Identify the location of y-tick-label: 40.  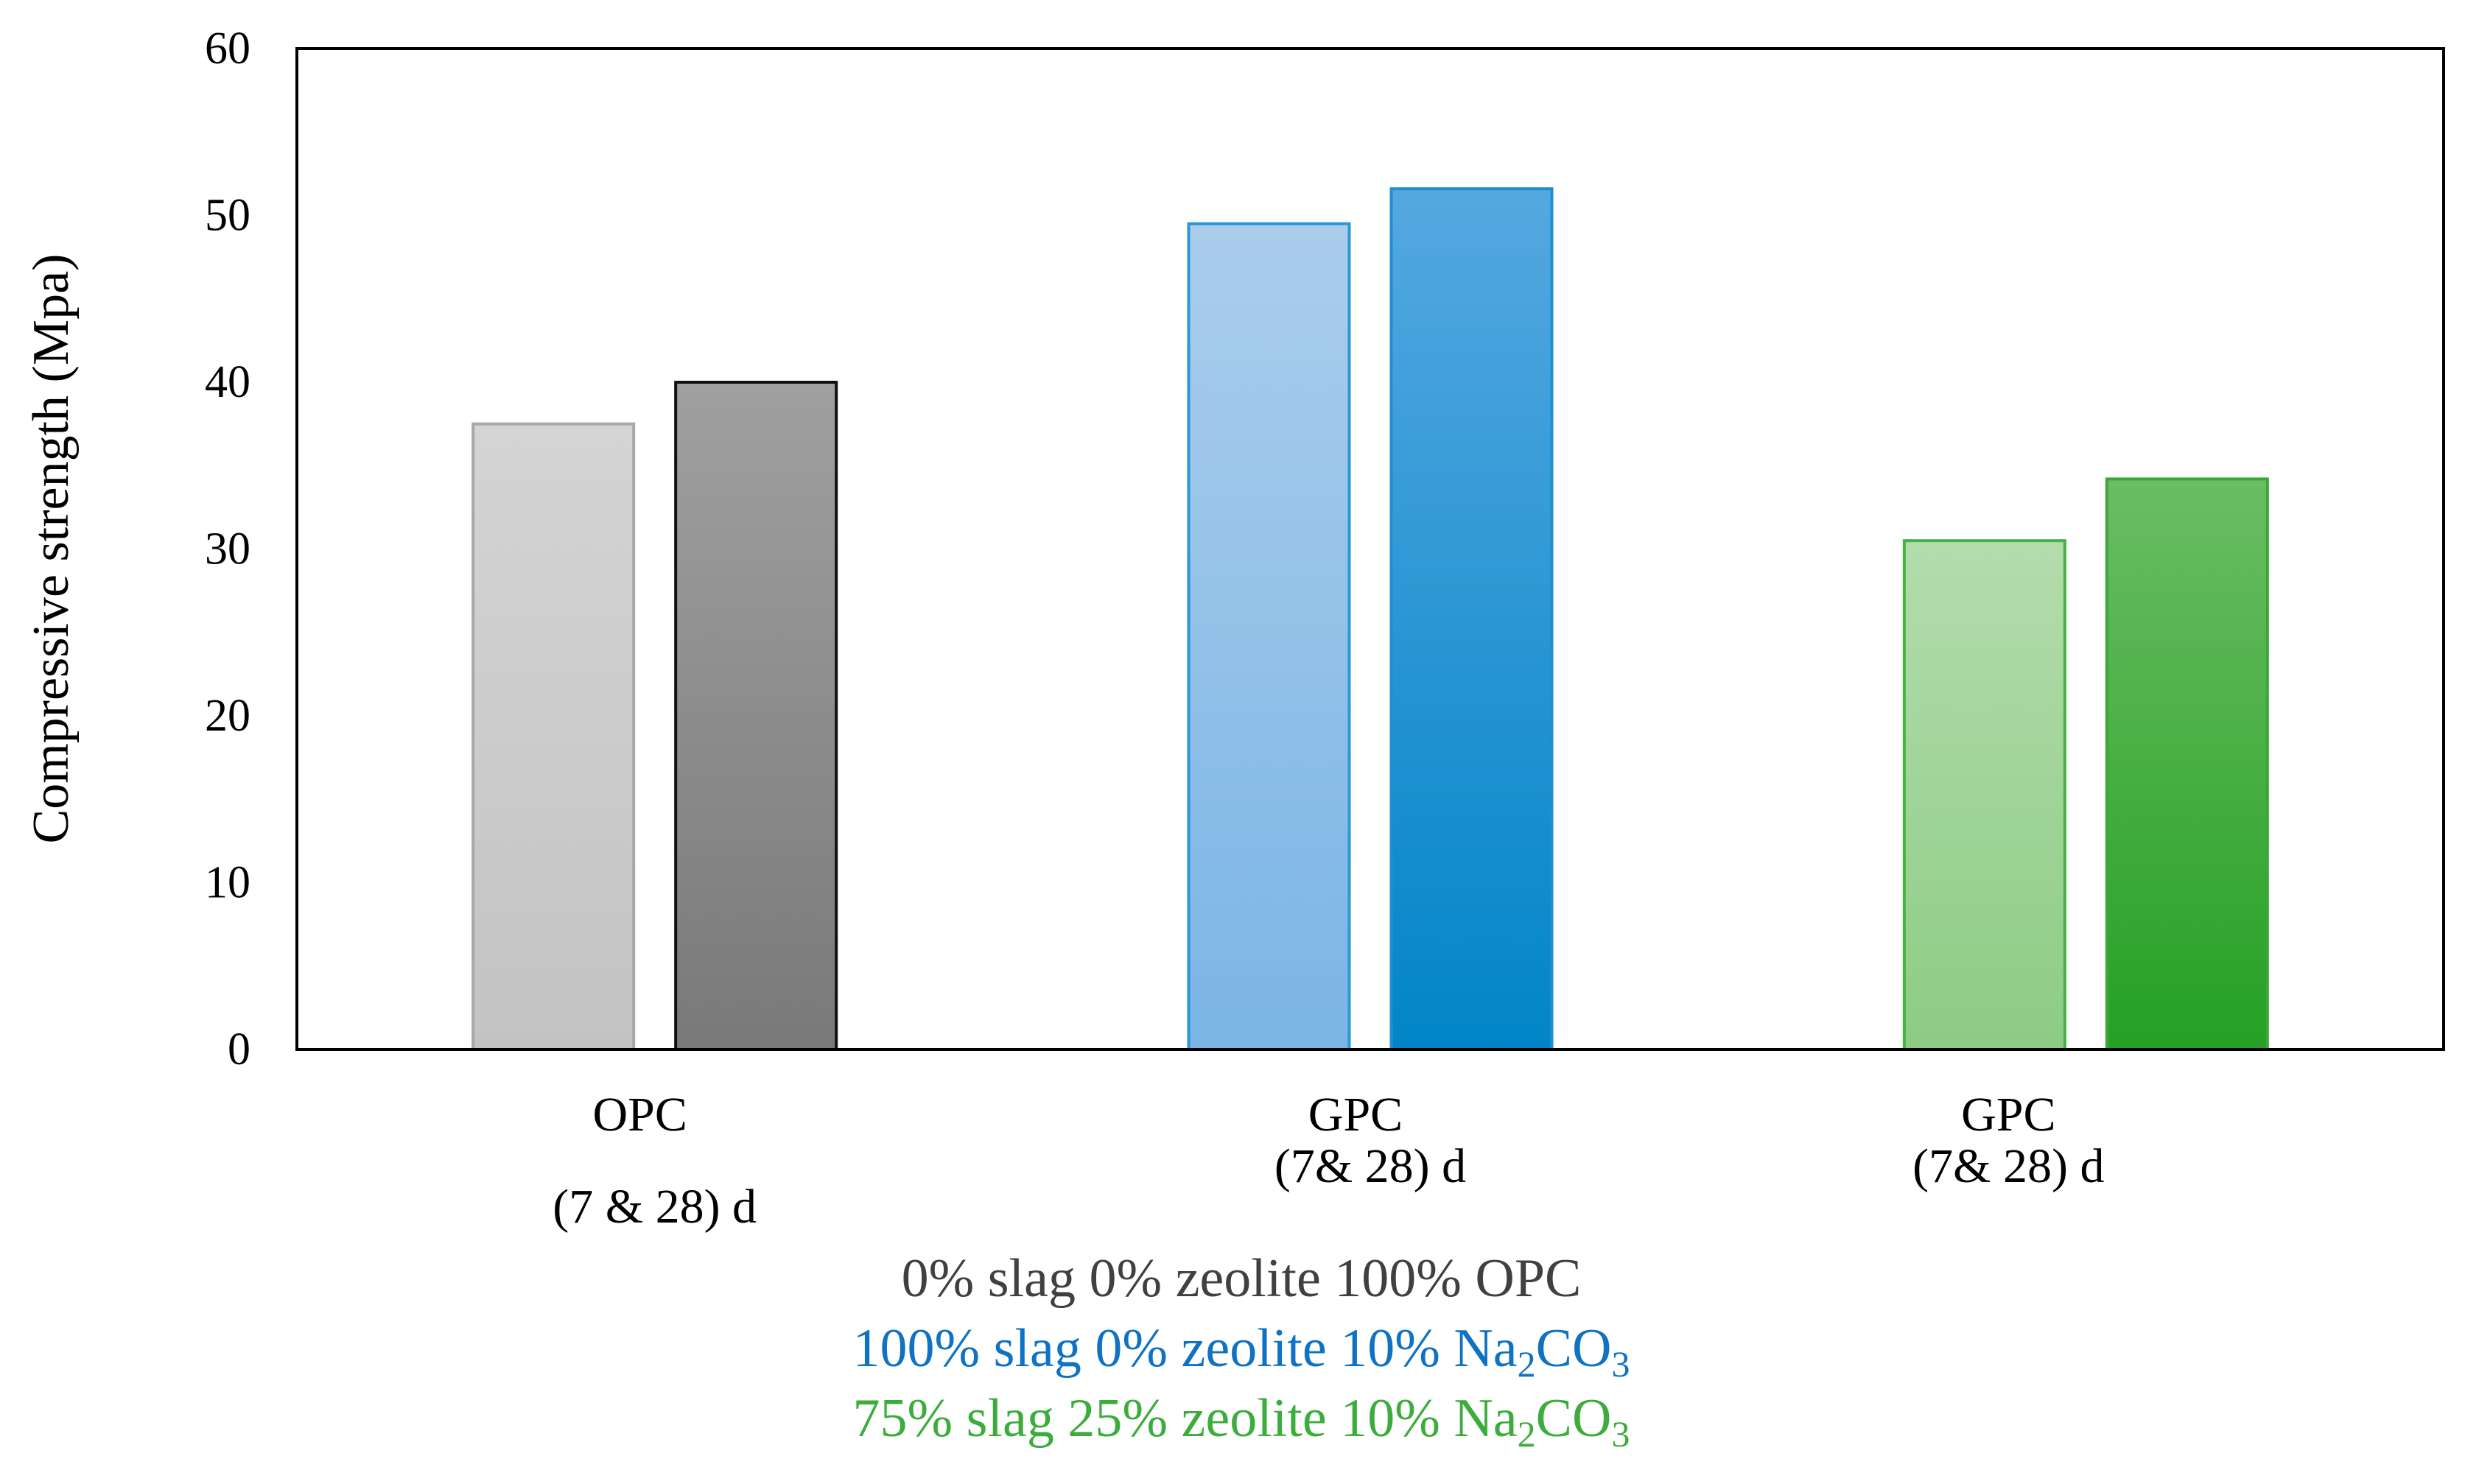
(227, 382).